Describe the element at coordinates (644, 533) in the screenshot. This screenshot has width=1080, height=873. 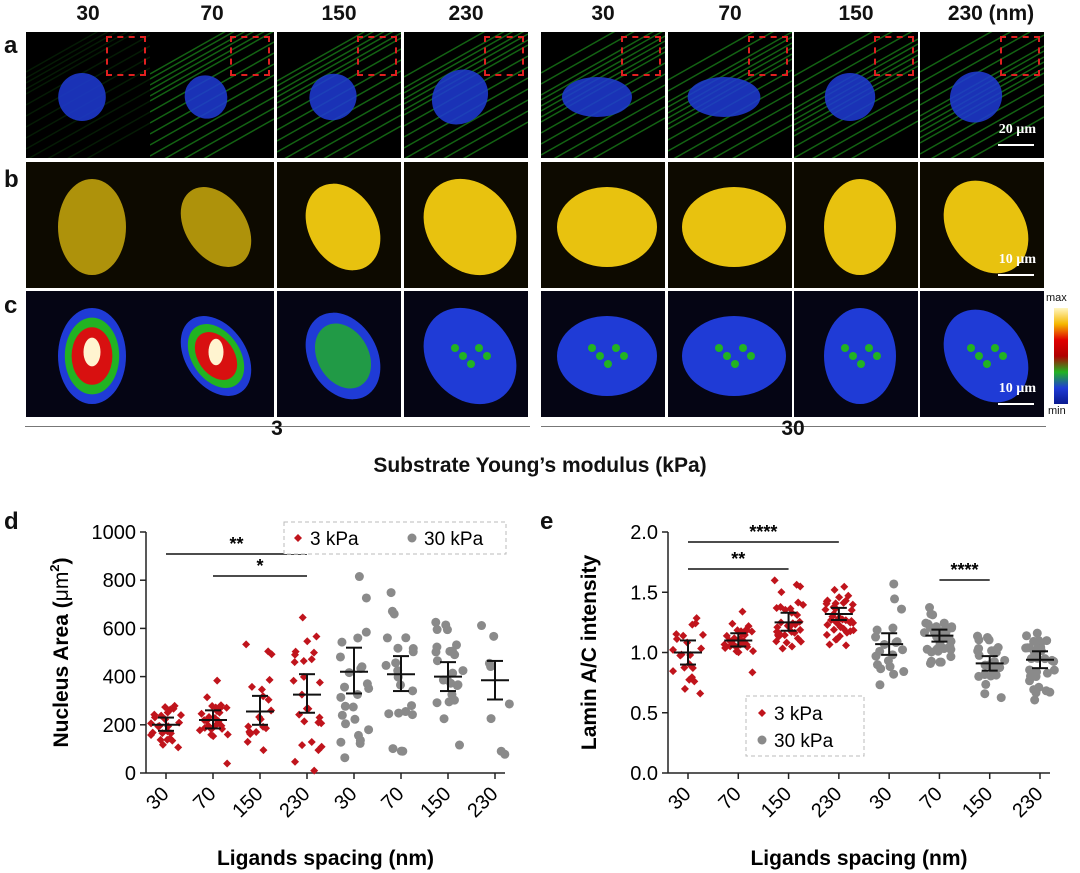
I see `y-tick-label: 2.0` at that location.